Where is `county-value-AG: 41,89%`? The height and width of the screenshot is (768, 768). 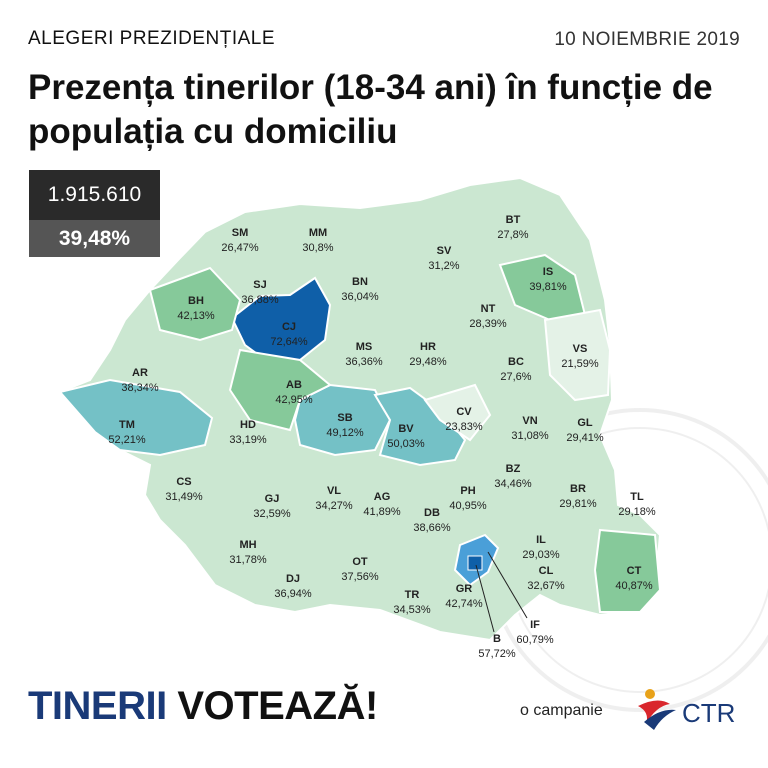 county-value-AG: 41,89% is located at coordinates (382, 512).